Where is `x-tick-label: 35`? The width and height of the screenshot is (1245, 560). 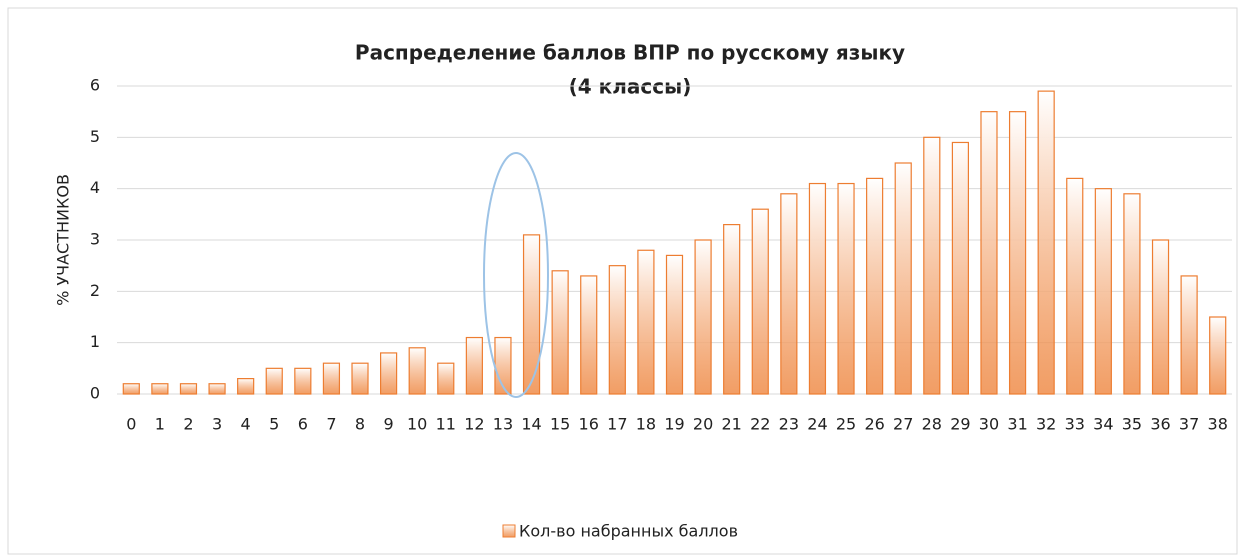 x-tick-label: 35 is located at coordinates (1132, 424).